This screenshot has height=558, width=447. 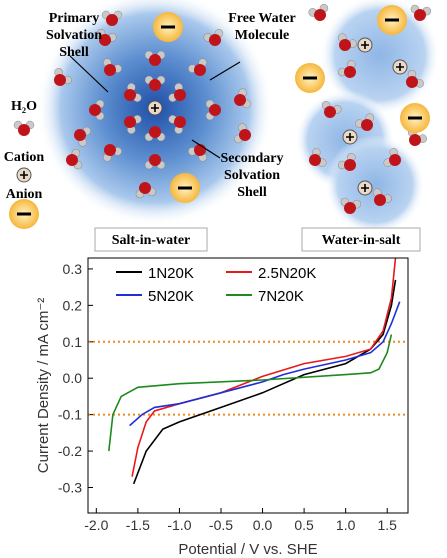 What do you see at coordinates (252, 175) in the screenshot?
I see `secondary-label: Secondary Solvation Shell` at bounding box center [252, 175].